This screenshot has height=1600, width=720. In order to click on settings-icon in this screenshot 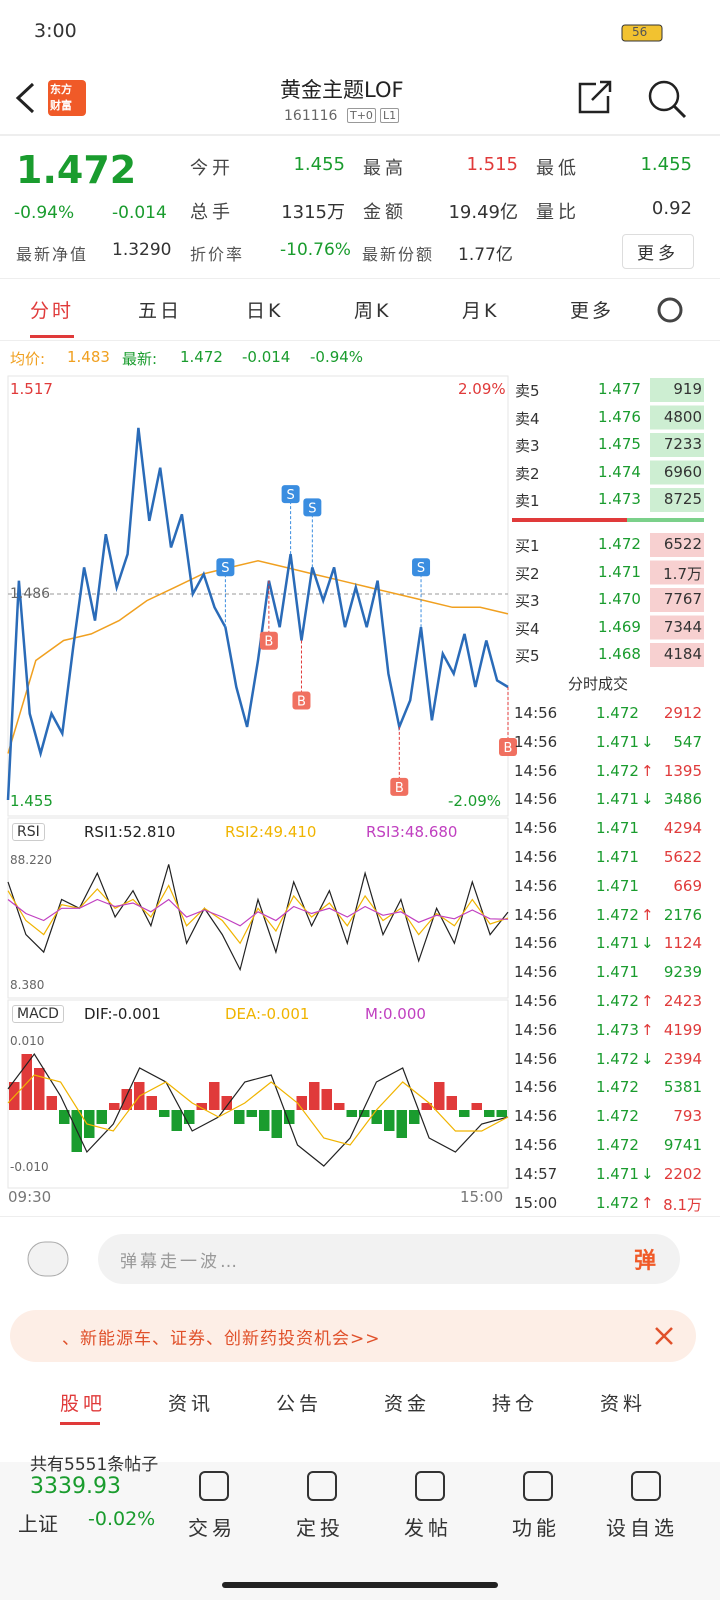, I will do `click(670, 310)`.